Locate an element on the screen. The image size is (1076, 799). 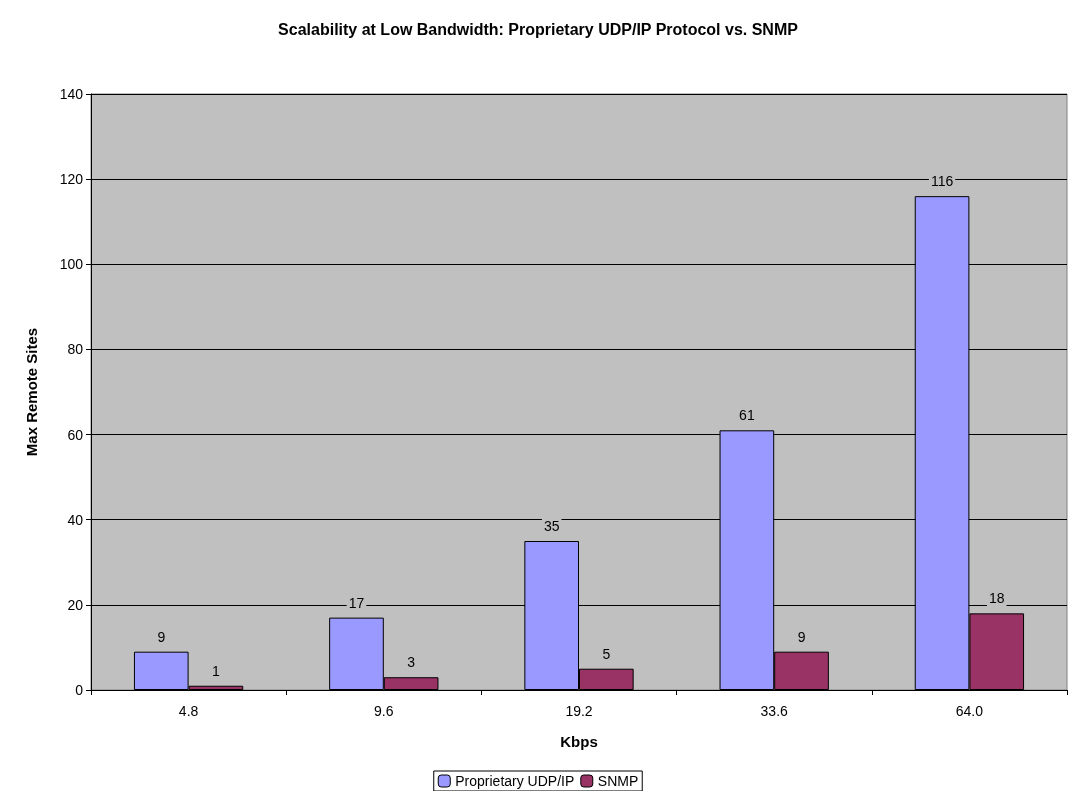
y-tick-label: 120 is located at coordinates (71, 179).